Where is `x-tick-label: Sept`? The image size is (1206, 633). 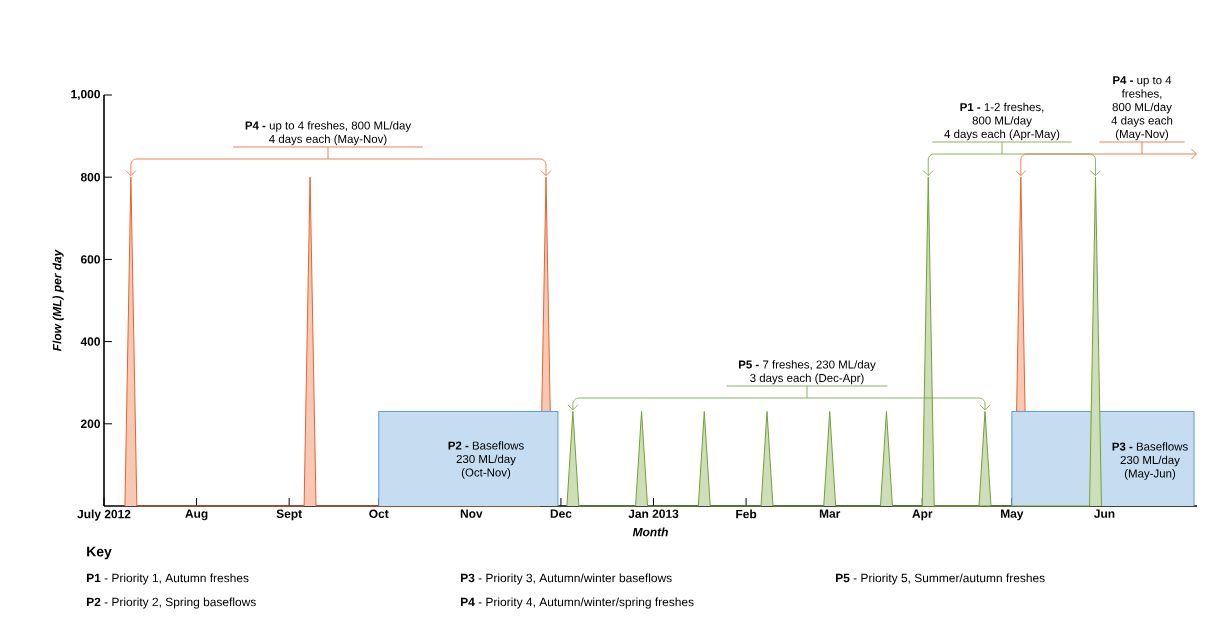 x-tick-label: Sept is located at coordinates (289, 515).